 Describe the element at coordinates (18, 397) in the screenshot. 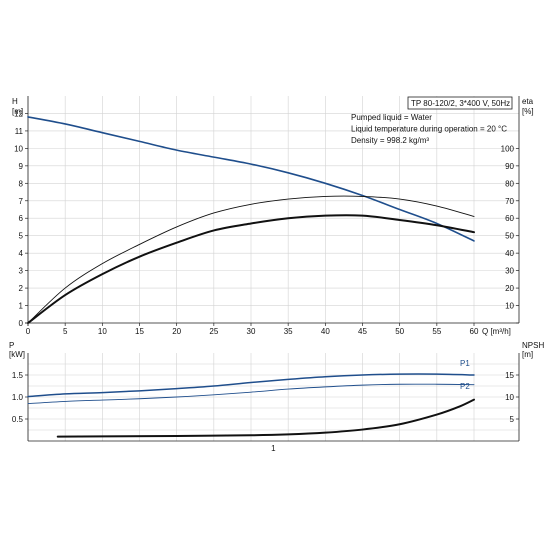

I see `p-tick-label: 1.0` at that location.